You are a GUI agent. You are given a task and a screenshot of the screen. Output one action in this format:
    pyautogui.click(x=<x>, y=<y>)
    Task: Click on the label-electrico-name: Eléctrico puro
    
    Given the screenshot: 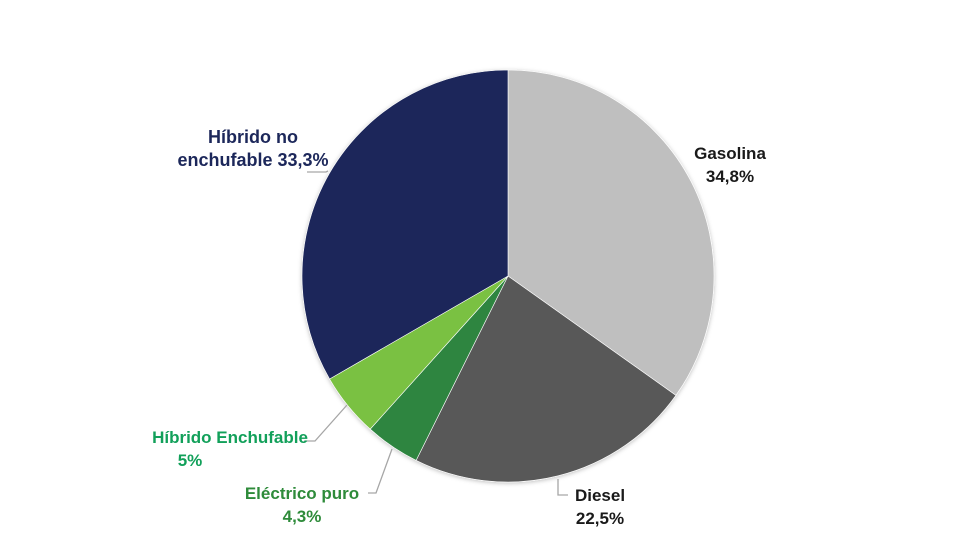 What is the action you would take?
    pyautogui.click(x=302, y=493)
    